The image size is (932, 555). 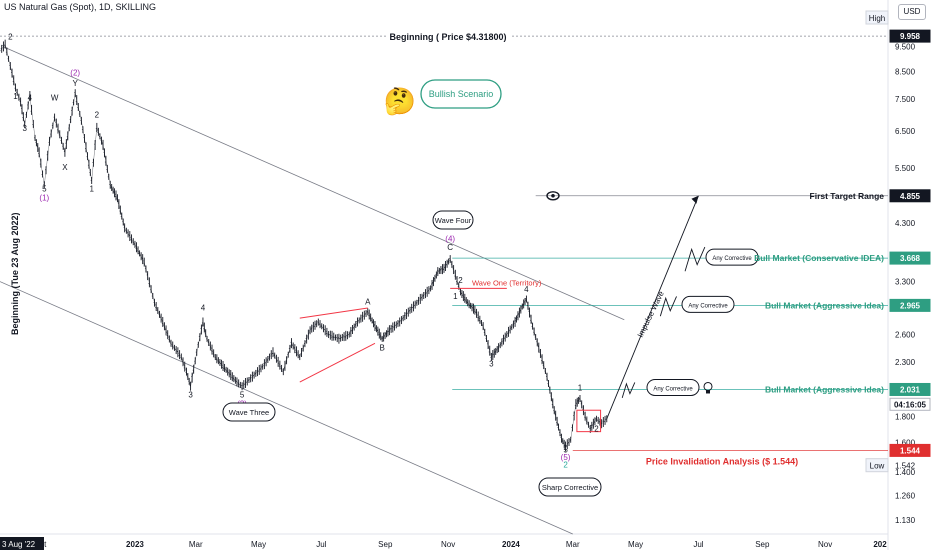 I want to click on eye-icon-outline, so click(x=553, y=196).